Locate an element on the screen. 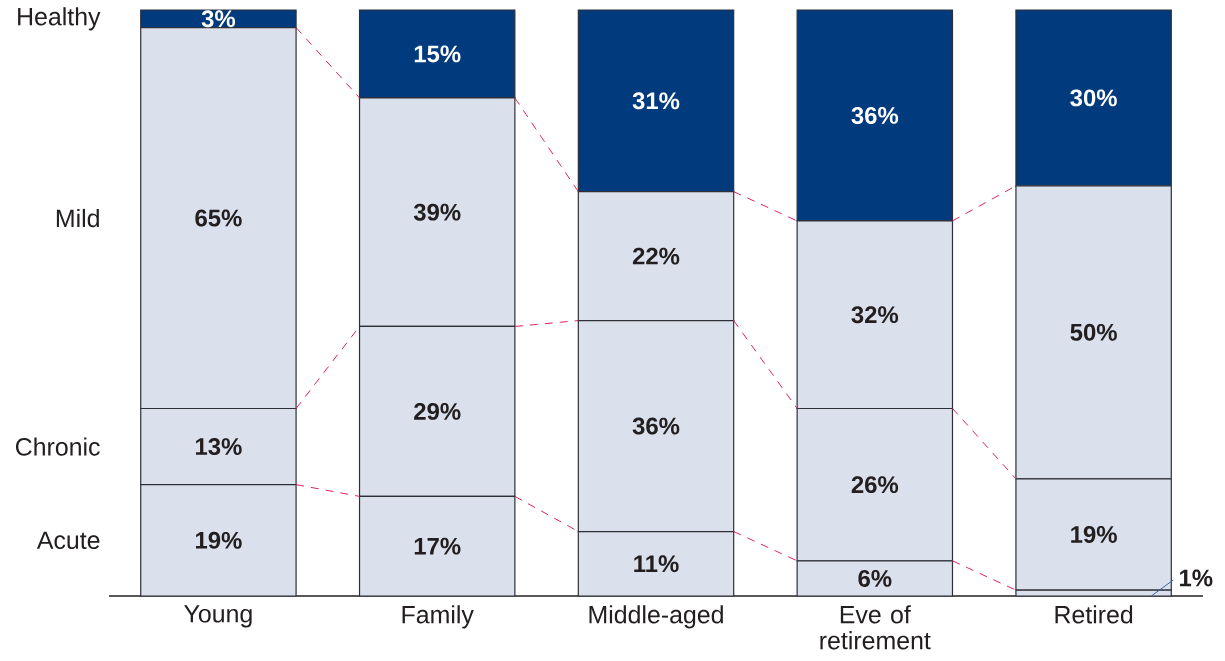  data-label: 30% is located at coordinates (1093, 98).